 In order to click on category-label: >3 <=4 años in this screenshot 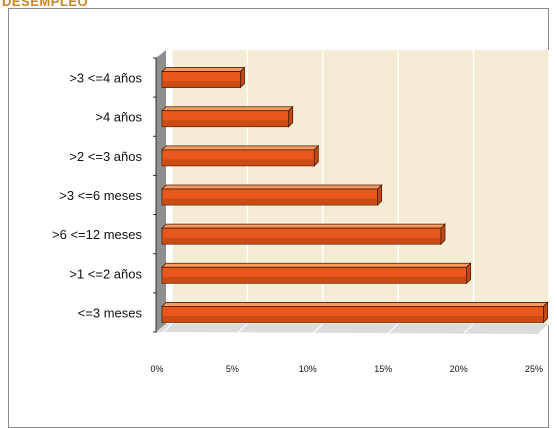, I will do `click(105, 78)`.